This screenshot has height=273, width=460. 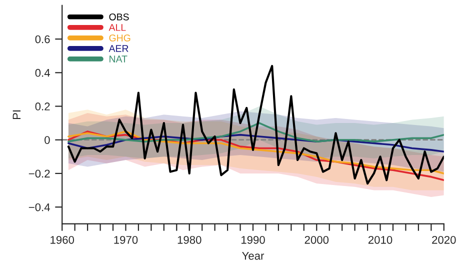 What do you see at coordinates (16, 114) in the screenshot?
I see `y-axis-title: PI` at bounding box center [16, 114].